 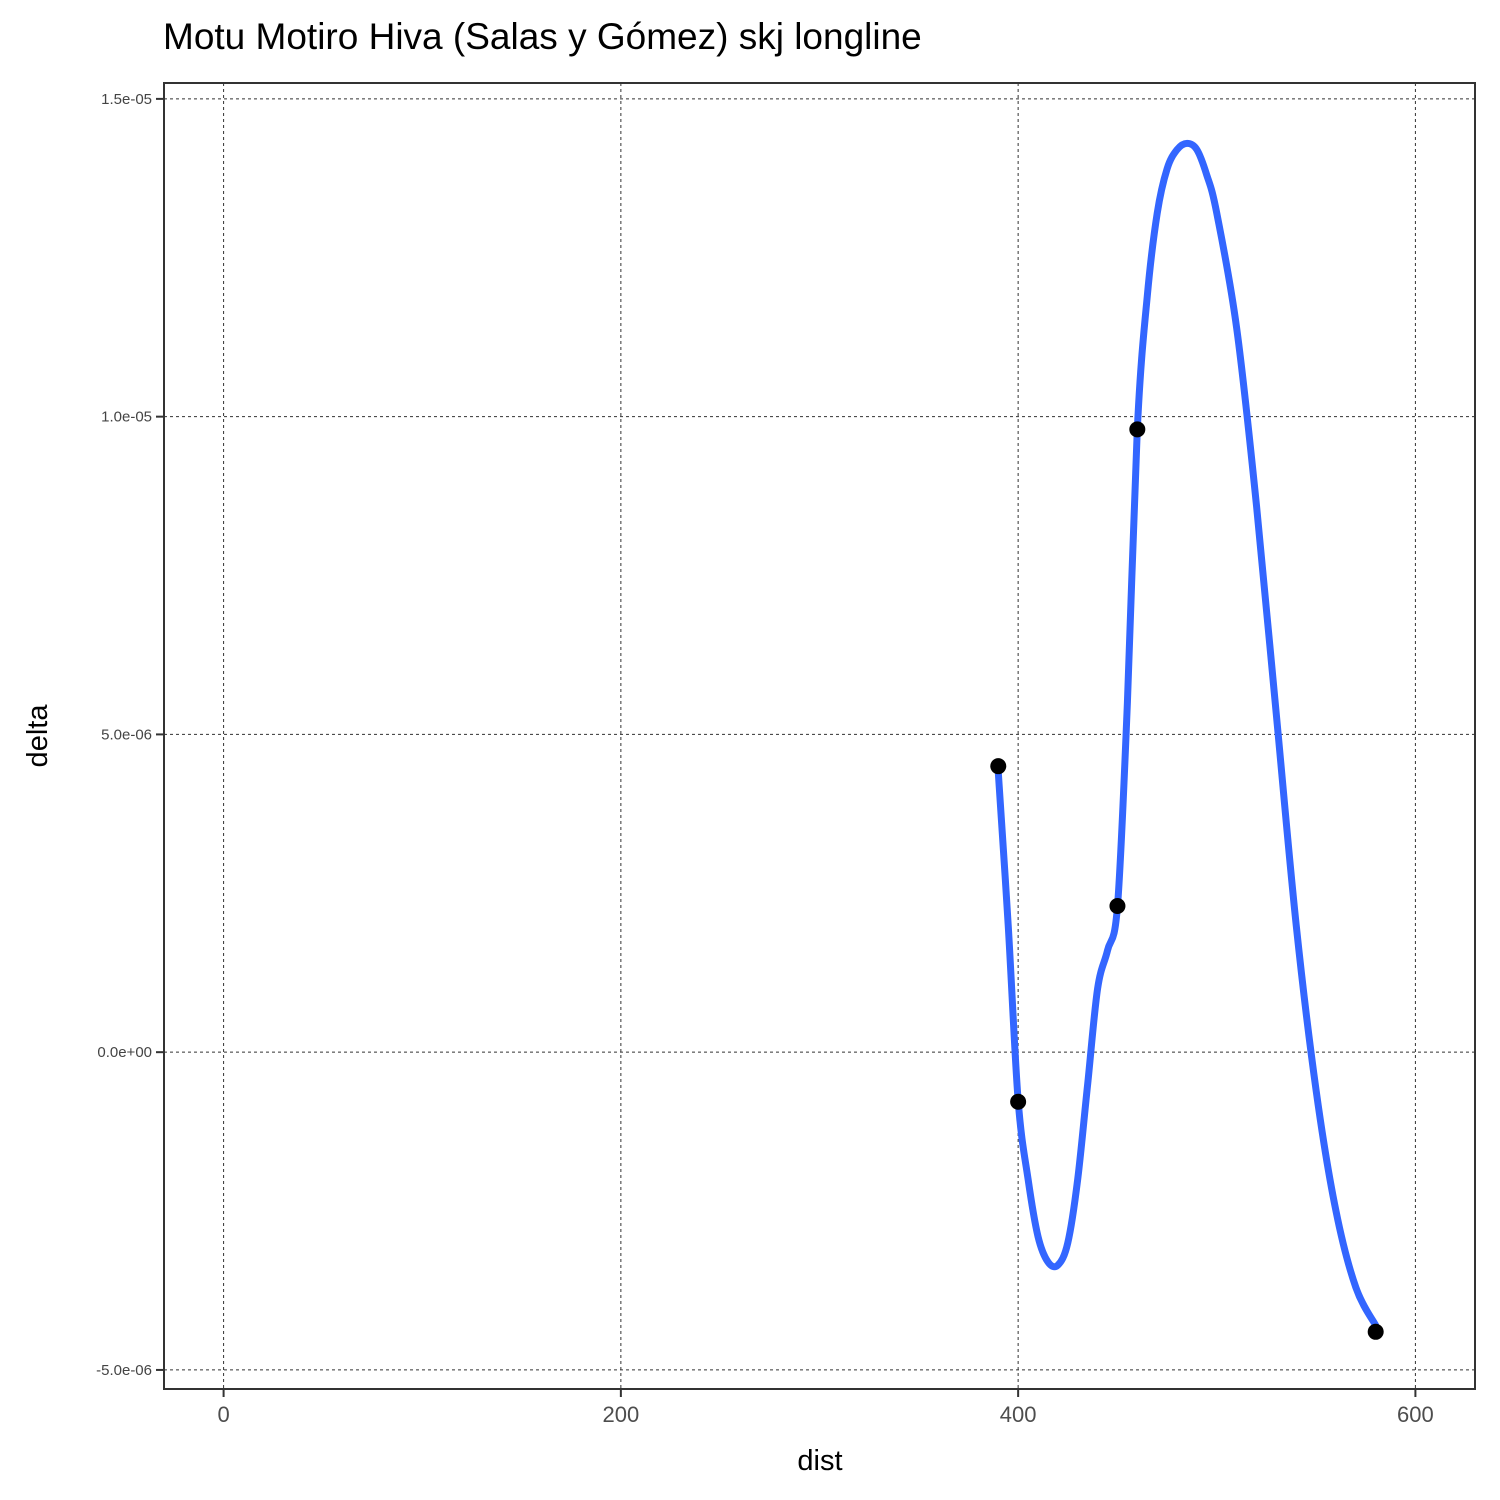 What do you see at coordinates (819, 1461) in the screenshot?
I see `x-axis-title: dist` at bounding box center [819, 1461].